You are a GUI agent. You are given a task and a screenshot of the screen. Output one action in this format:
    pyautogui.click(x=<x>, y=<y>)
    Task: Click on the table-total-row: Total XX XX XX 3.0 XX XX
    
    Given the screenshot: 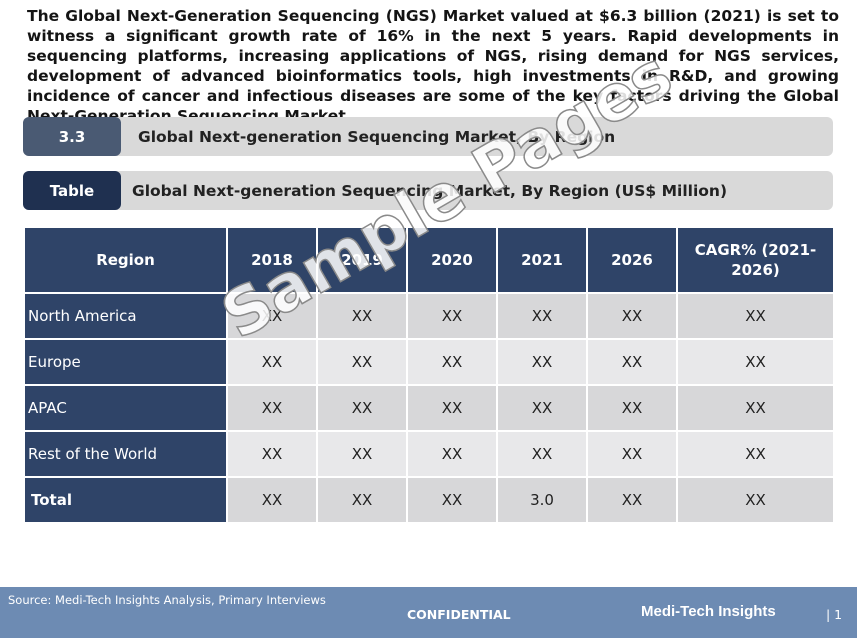 What is the action you would take?
    pyautogui.click(x=429, y=500)
    